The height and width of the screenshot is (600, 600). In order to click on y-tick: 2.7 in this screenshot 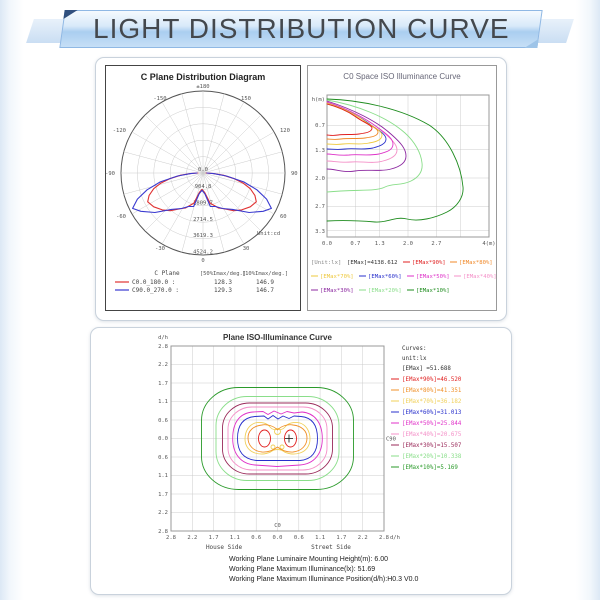, I will do `click(320, 207)`.